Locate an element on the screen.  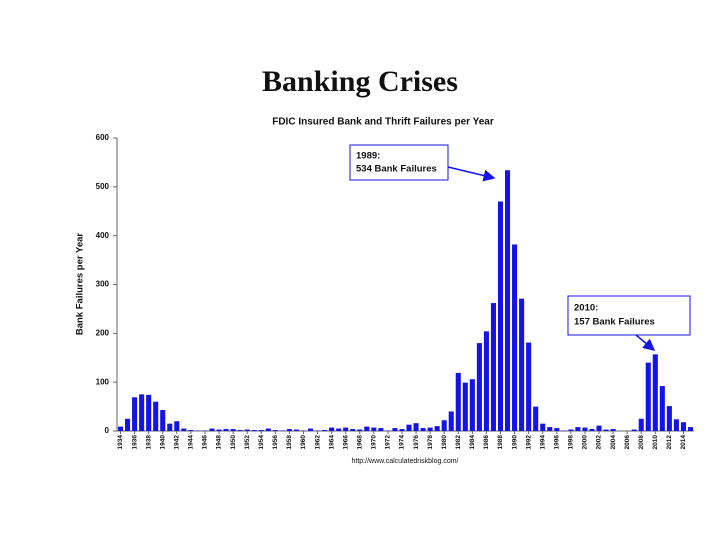
x-tick-label: 2006 is located at coordinates (627, 442).